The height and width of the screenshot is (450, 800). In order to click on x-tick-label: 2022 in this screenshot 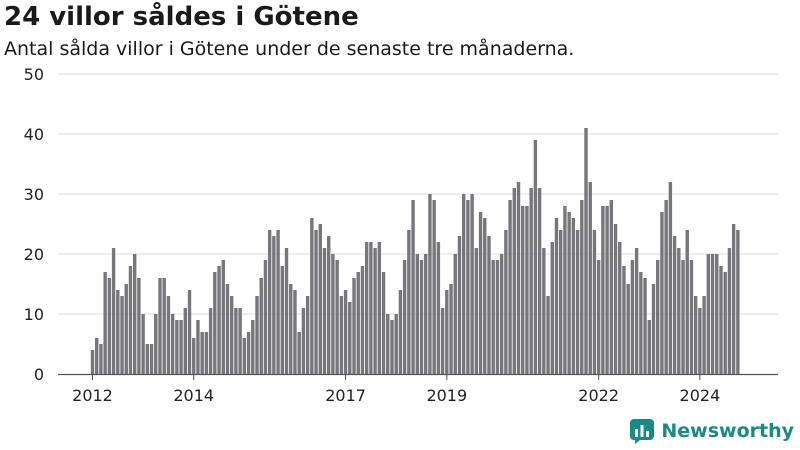, I will do `click(598, 395)`.